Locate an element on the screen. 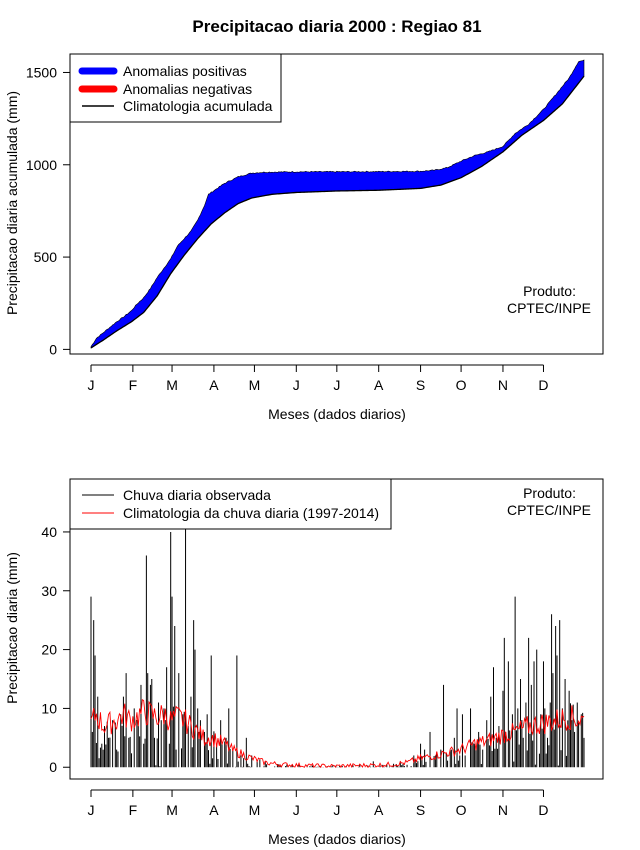 This screenshot has height=850, width=640. plot1-product-label: Produto: is located at coordinates (549, 291).